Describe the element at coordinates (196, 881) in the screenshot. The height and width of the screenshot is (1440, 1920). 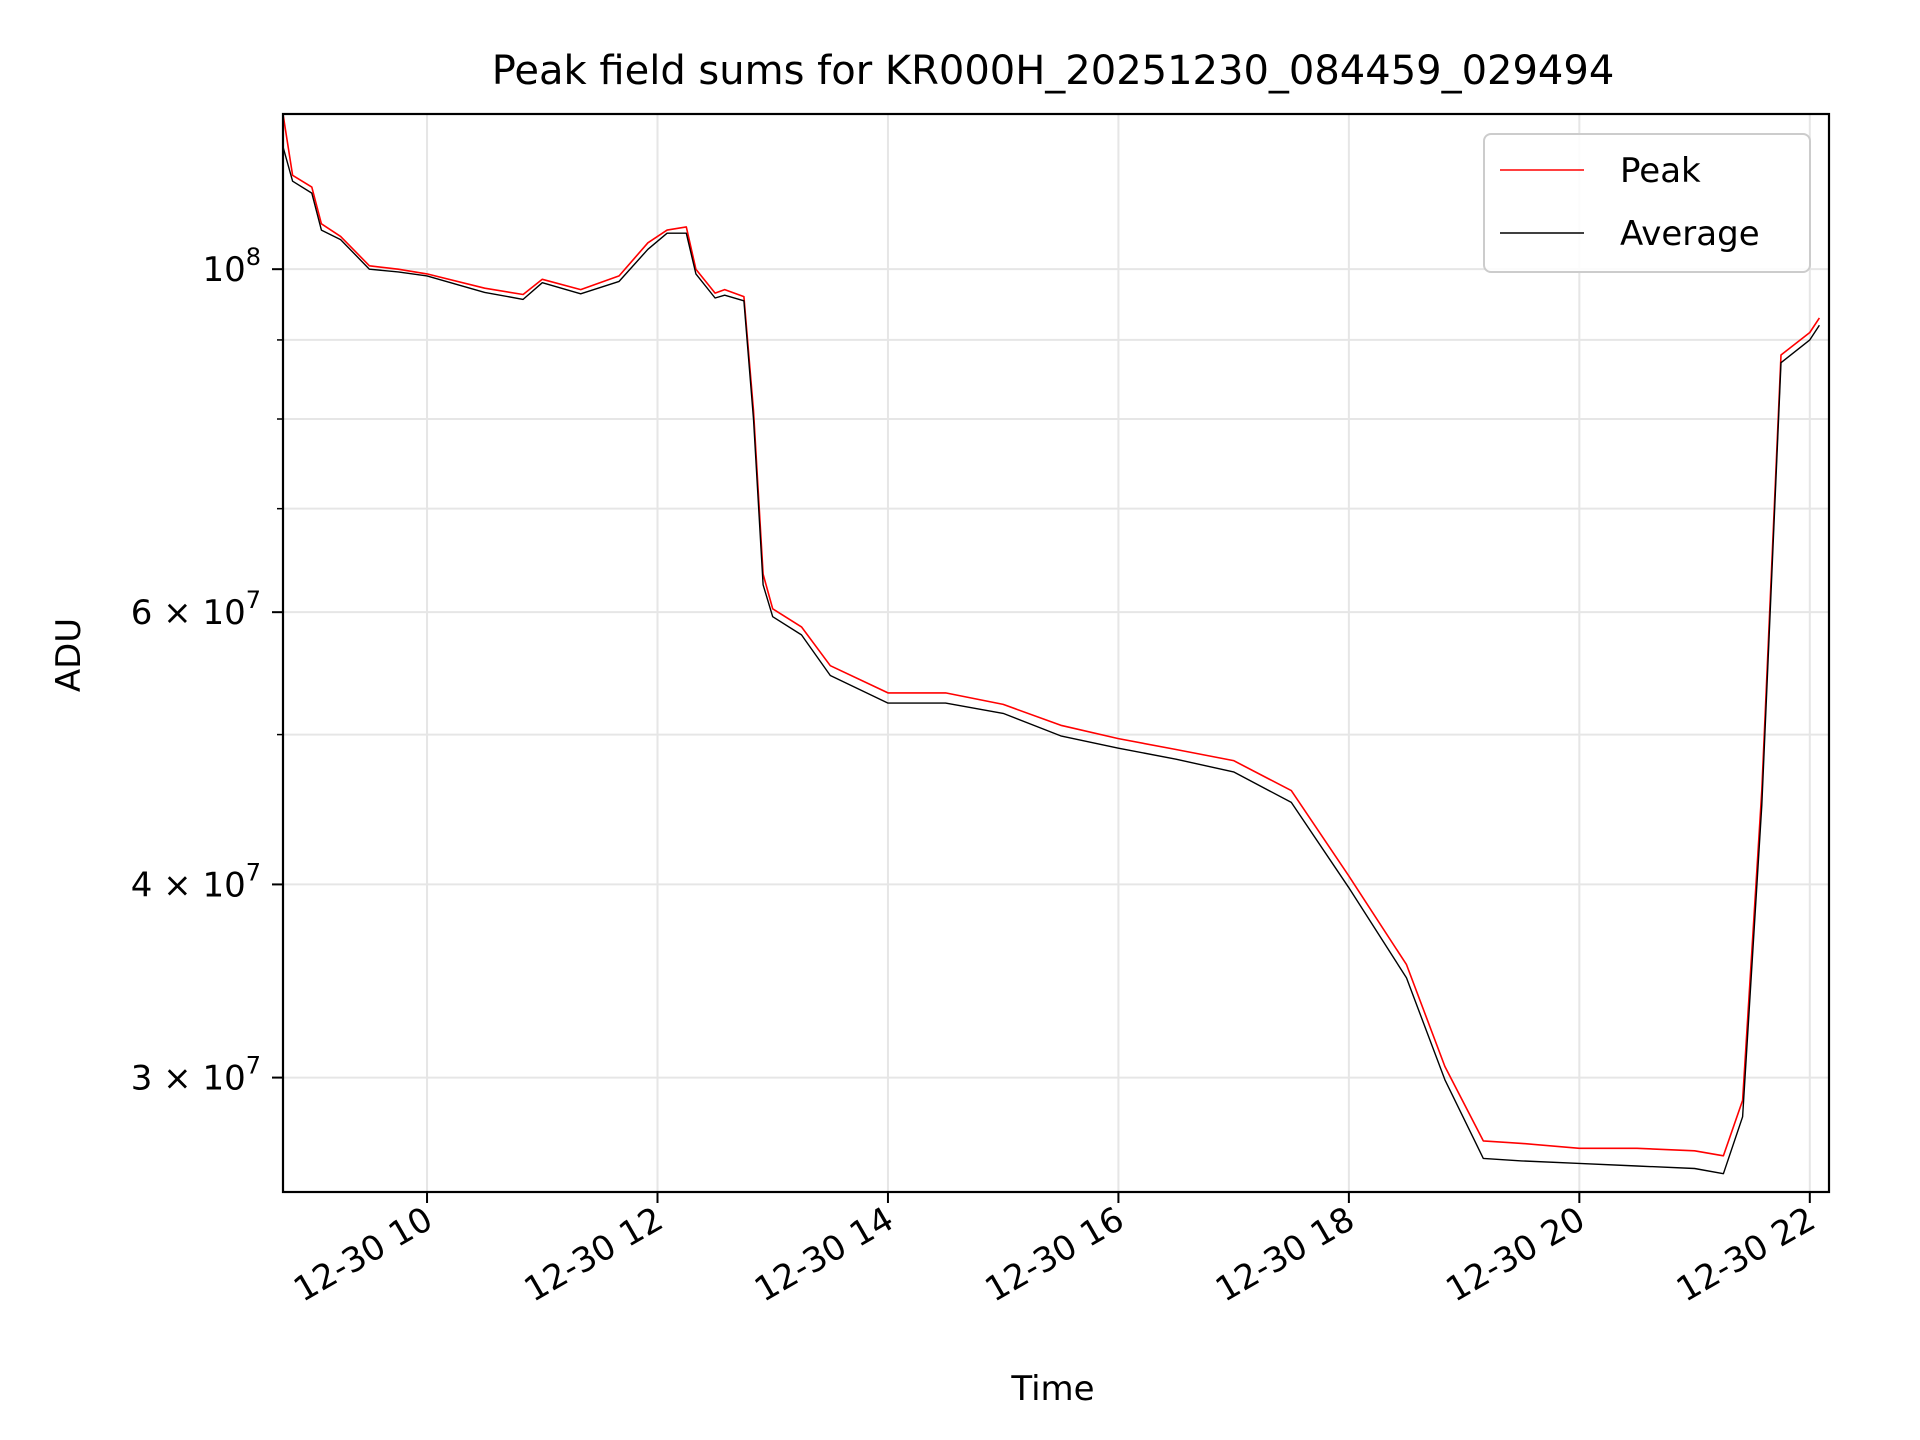
I see `y-tick-label: 4 × 107` at that location.